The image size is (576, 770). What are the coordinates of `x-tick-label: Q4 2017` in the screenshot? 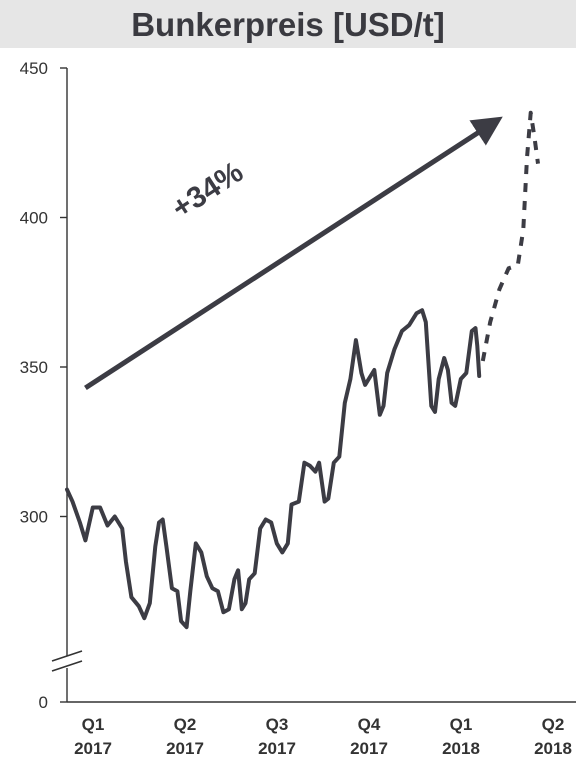 It's located at (369, 736).